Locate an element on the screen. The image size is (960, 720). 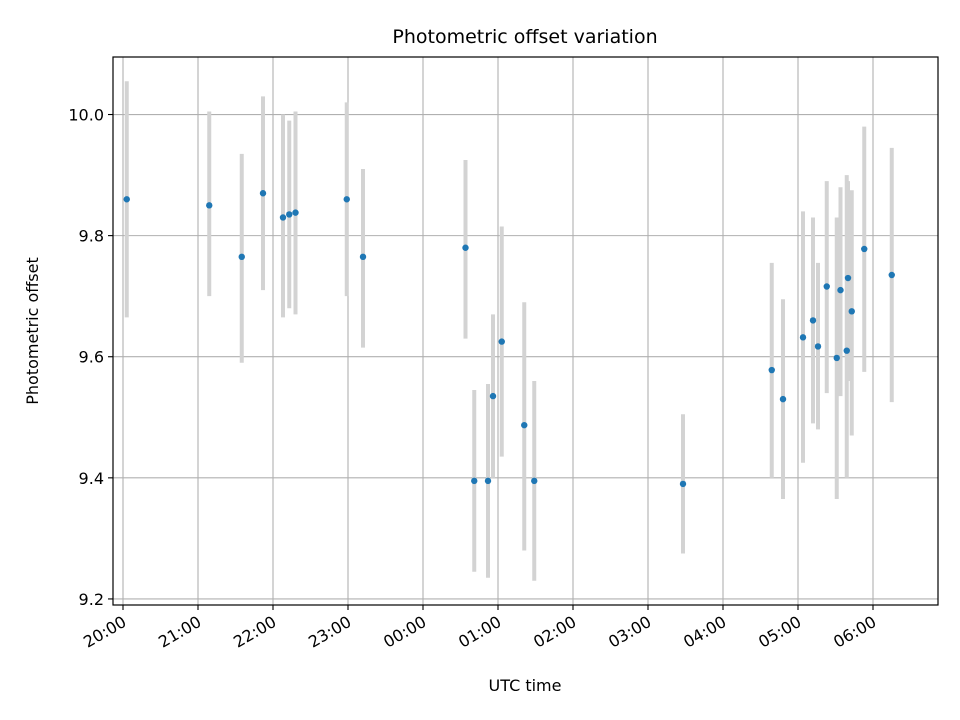
y-tick-label: 9.8 is located at coordinates (91, 236).